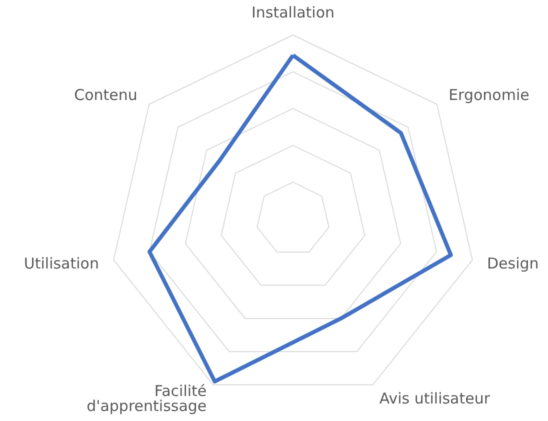 This screenshot has width=548, height=421. Describe the element at coordinates (106, 95) in the screenshot. I see `spoke-label: Contenu` at that location.